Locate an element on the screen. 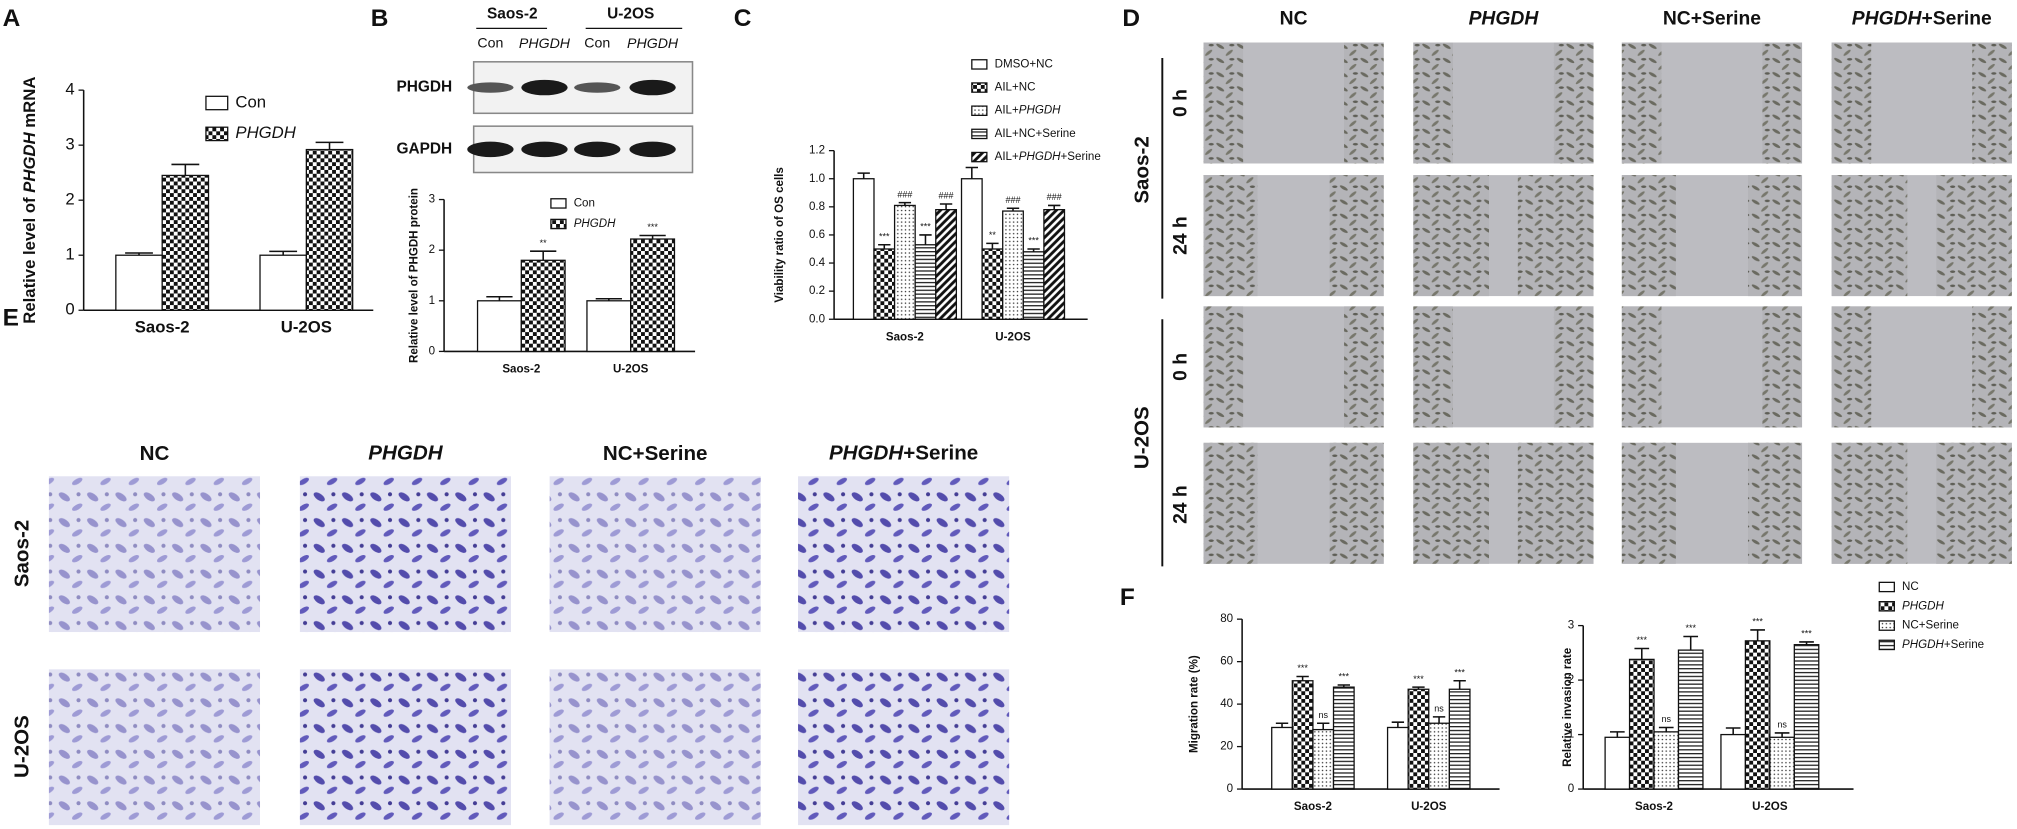 The height and width of the screenshot is (829, 2017). significance-label: ### is located at coordinates (1012, 200).